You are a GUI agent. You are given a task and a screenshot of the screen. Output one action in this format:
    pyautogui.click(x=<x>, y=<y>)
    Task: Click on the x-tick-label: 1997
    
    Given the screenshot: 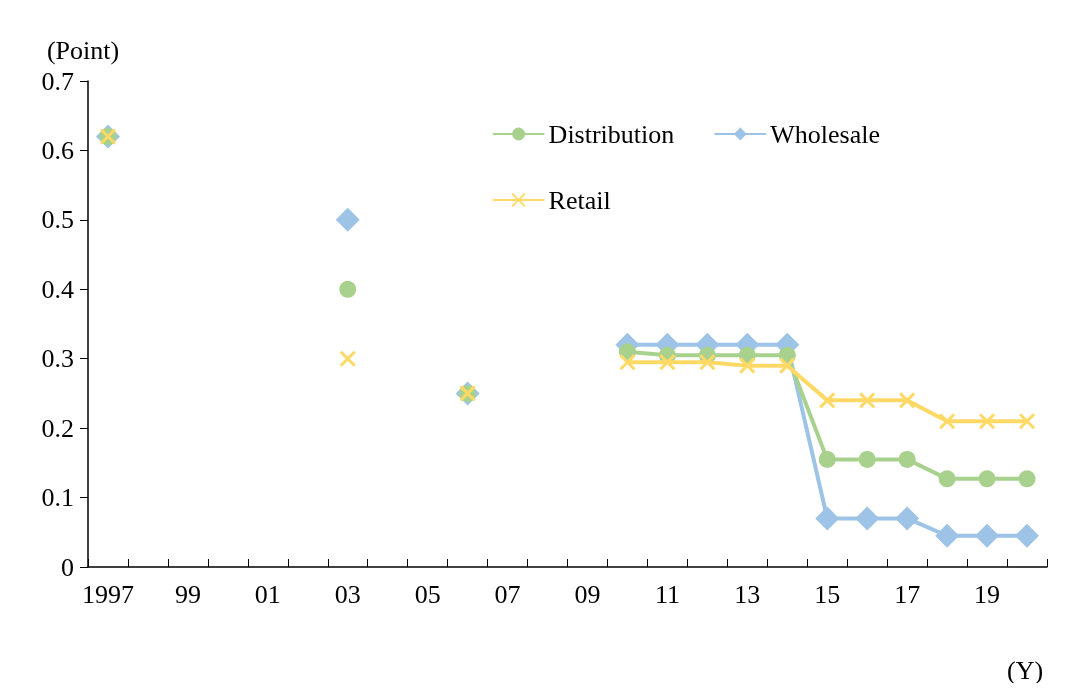 What is the action you would take?
    pyautogui.click(x=107, y=594)
    